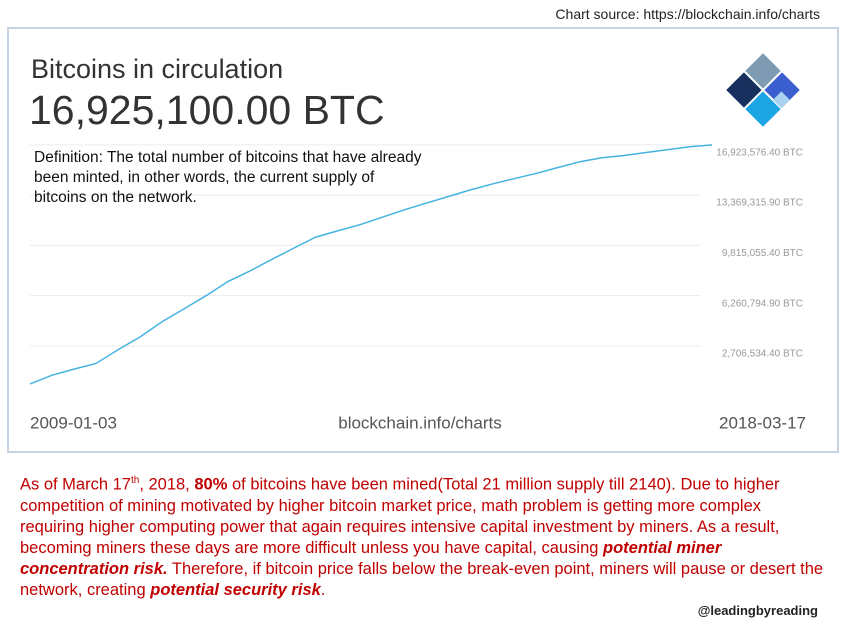  Describe the element at coordinates (75, 484) in the screenshot. I see `note-text: As of March 17` at that location.